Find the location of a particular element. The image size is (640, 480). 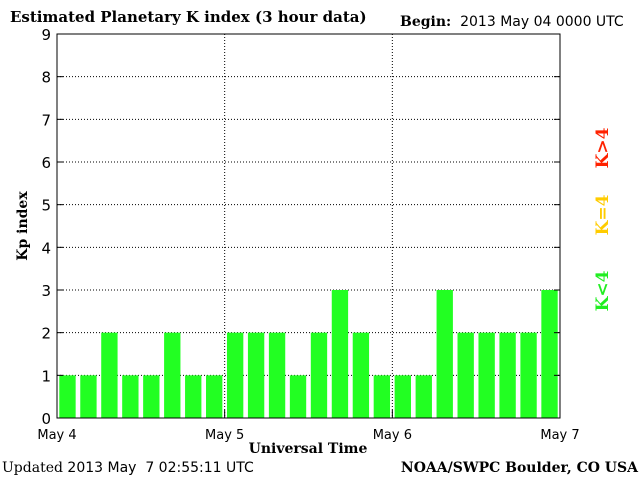

y-tick-label: 5 is located at coordinates (46, 206).